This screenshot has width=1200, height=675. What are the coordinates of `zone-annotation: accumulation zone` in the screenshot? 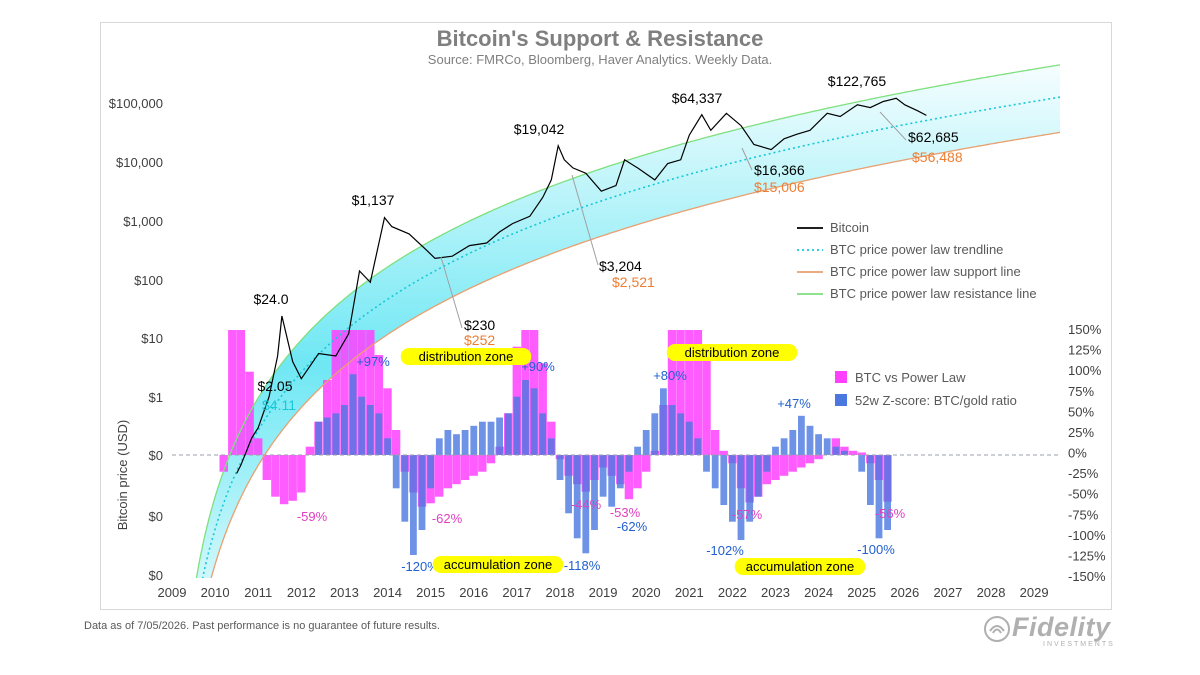 It's located at (800, 566).